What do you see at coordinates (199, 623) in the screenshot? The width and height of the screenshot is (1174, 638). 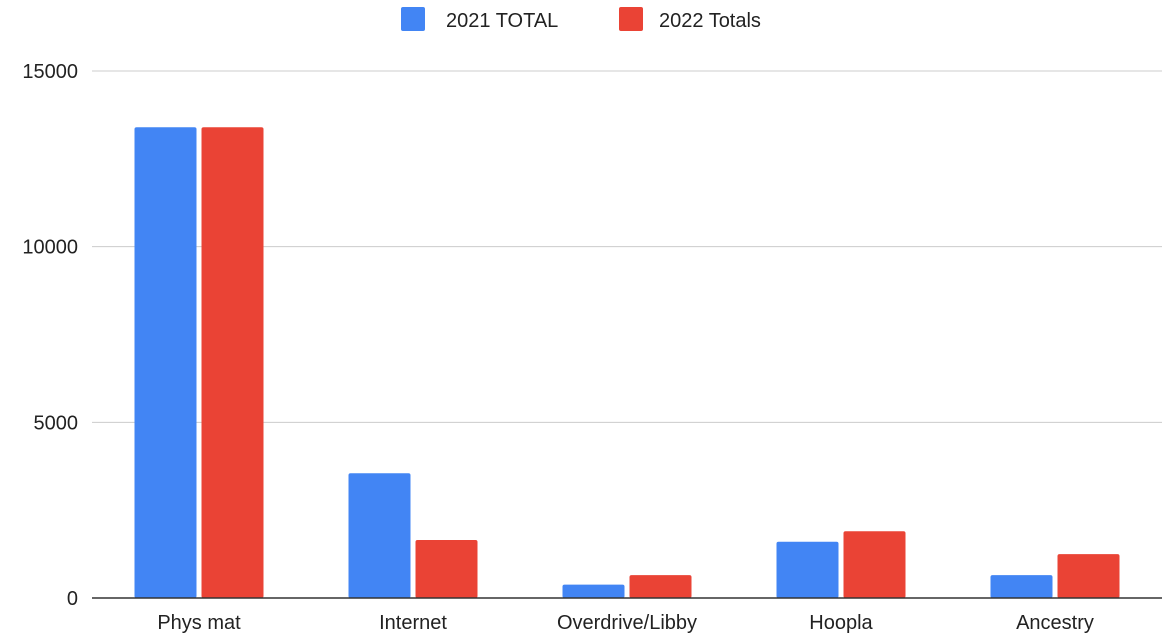 I see `x-tick-label: Phys mat` at bounding box center [199, 623].